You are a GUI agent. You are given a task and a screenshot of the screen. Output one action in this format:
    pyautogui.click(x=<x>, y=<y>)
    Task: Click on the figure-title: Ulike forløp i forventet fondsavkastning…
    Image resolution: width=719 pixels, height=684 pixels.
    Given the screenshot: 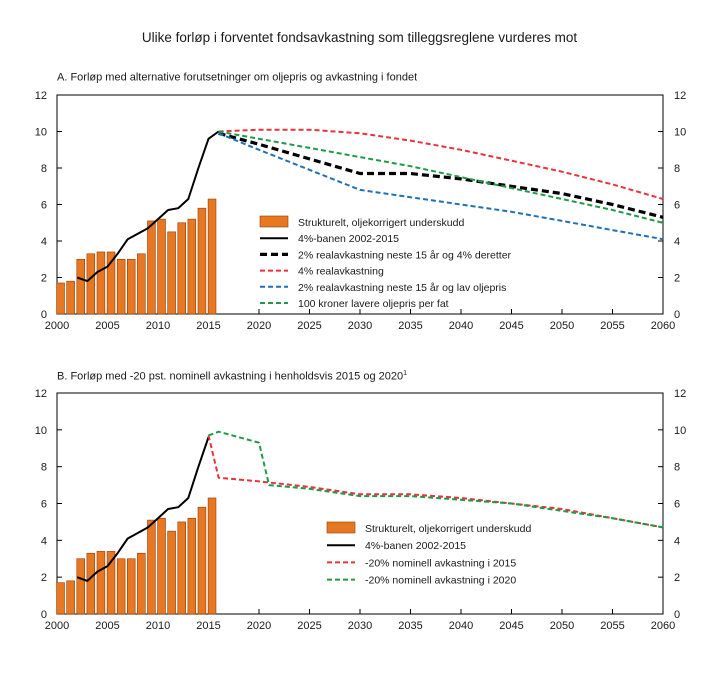 What is the action you would take?
    pyautogui.click(x=359, y=37)
    